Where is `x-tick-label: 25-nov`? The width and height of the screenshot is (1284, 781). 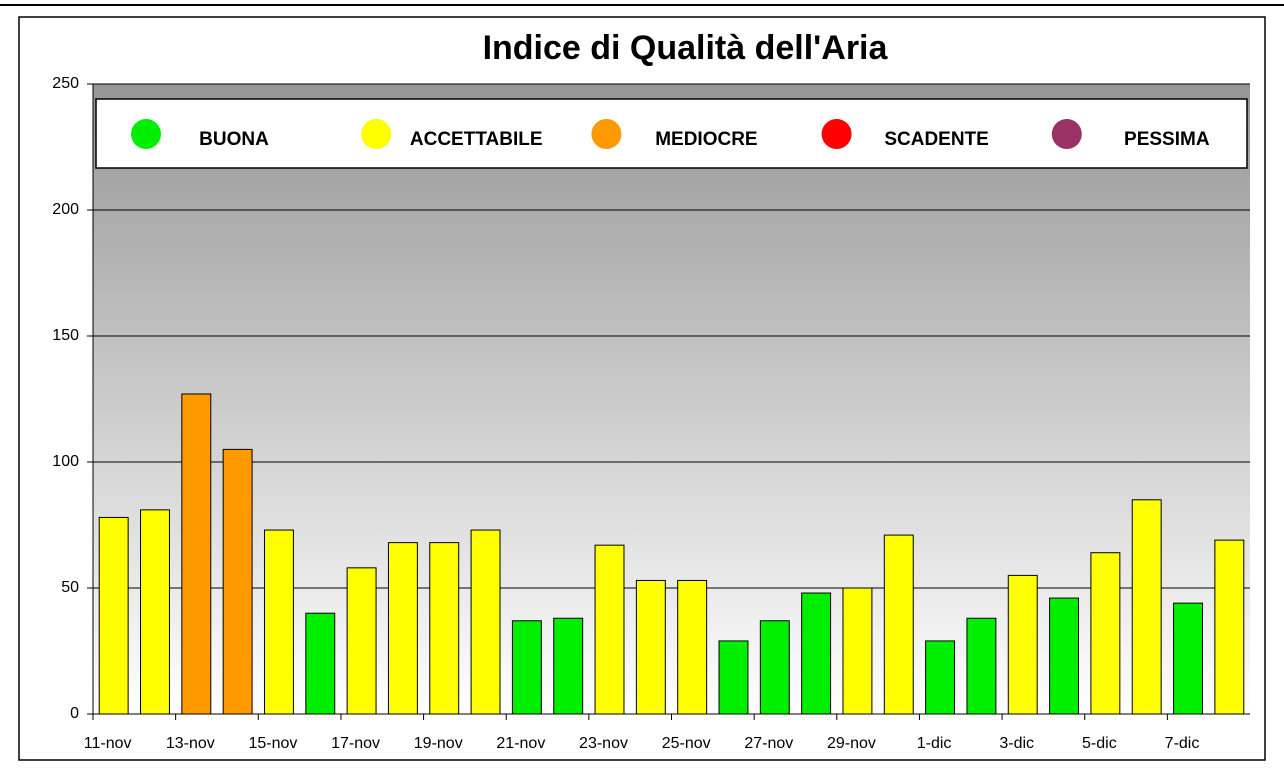 x-tick-label: 25-nov is located at coordinates (686, 743).